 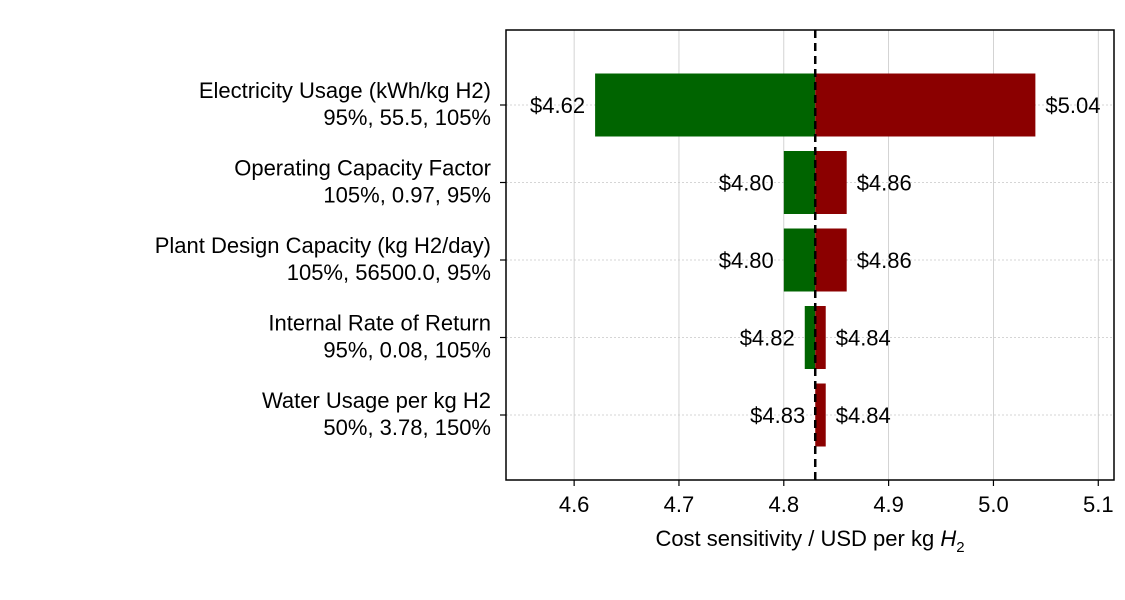 I want to click on category-detail: 105%, 56500.0, 95%, so click(x=389, y=272).